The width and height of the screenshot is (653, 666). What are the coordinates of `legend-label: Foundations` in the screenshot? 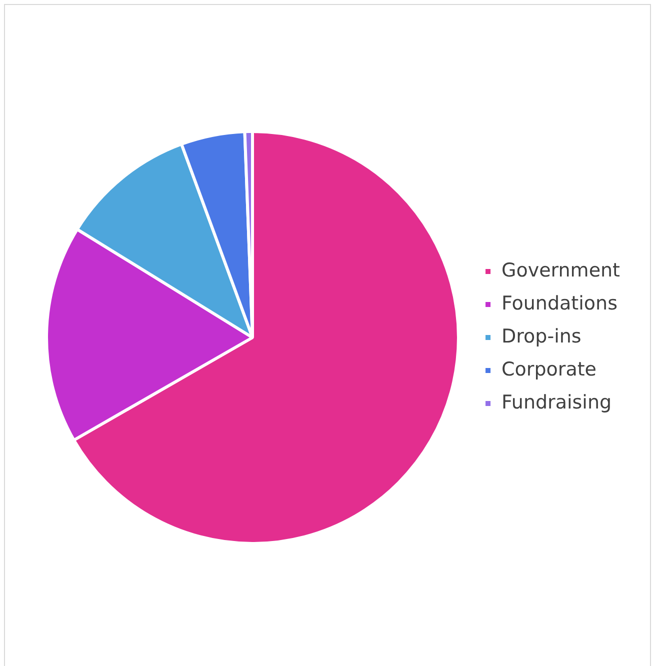 It's located at (560, 303).